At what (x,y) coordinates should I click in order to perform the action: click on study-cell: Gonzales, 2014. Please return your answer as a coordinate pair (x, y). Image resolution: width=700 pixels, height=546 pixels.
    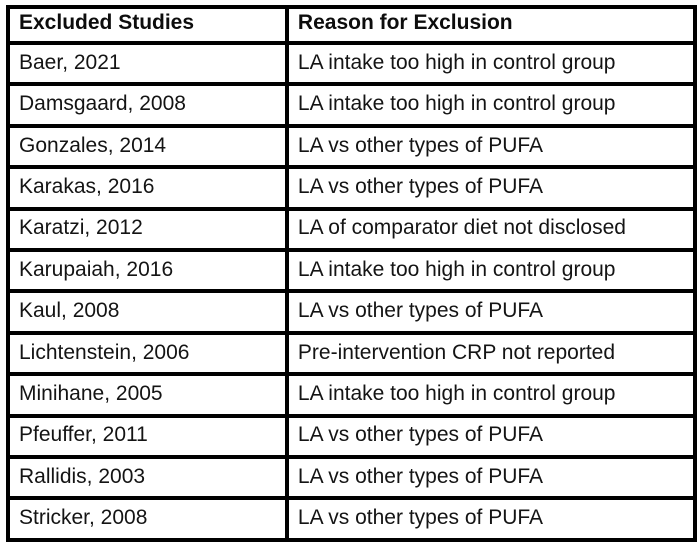
    Looking at the image, I should click on (147, 146).